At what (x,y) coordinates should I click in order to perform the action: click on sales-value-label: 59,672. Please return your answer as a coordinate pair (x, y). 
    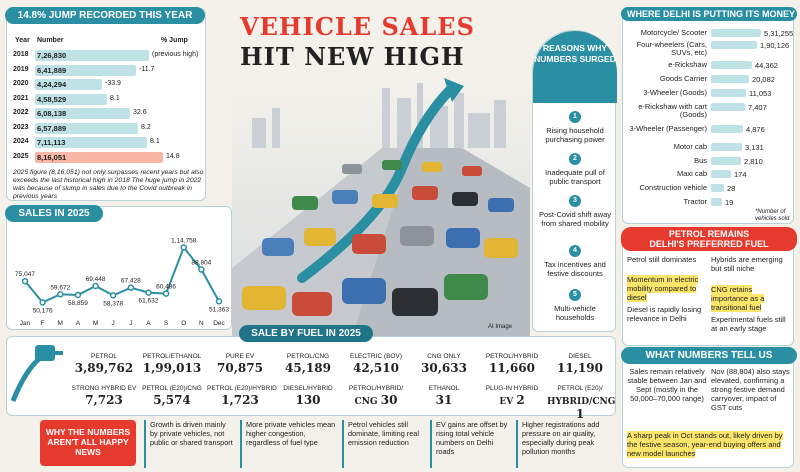
    Looking at the image, I should click on (60, 287).